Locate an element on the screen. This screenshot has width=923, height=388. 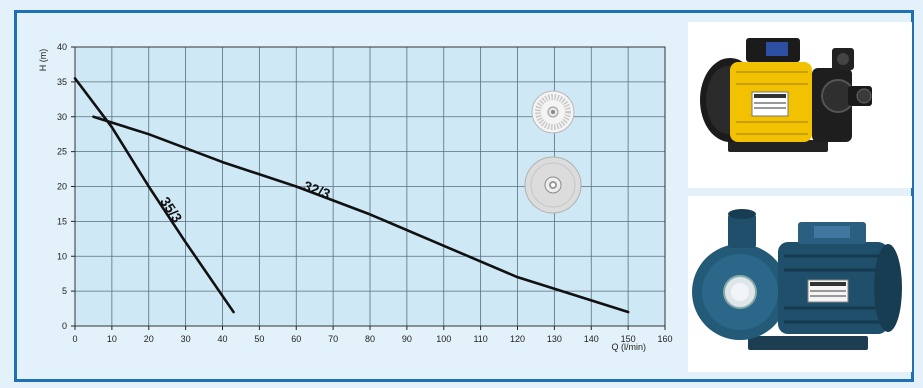
x-tick-label: 0 is located at coordinates (74, 339).